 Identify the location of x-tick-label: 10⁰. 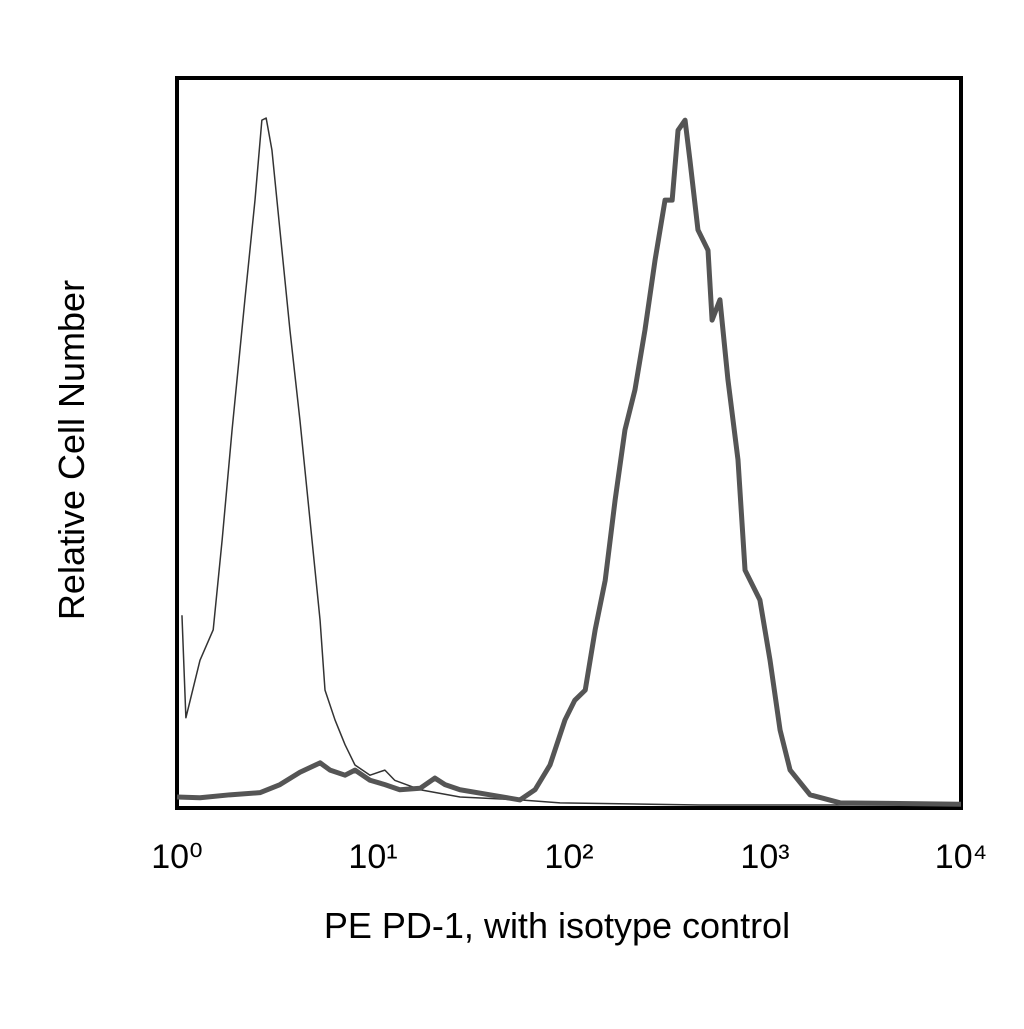
(176, 857).